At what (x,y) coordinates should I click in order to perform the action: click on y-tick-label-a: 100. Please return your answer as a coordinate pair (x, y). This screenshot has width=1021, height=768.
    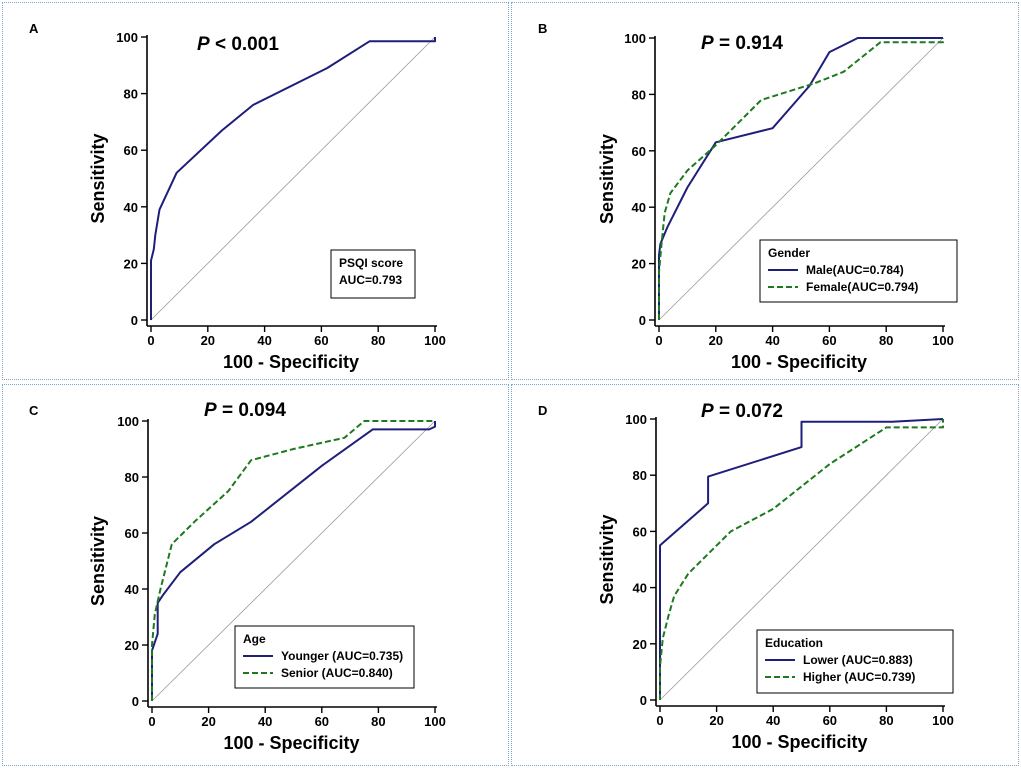
    Looking at the image, I should click on (127, 37).